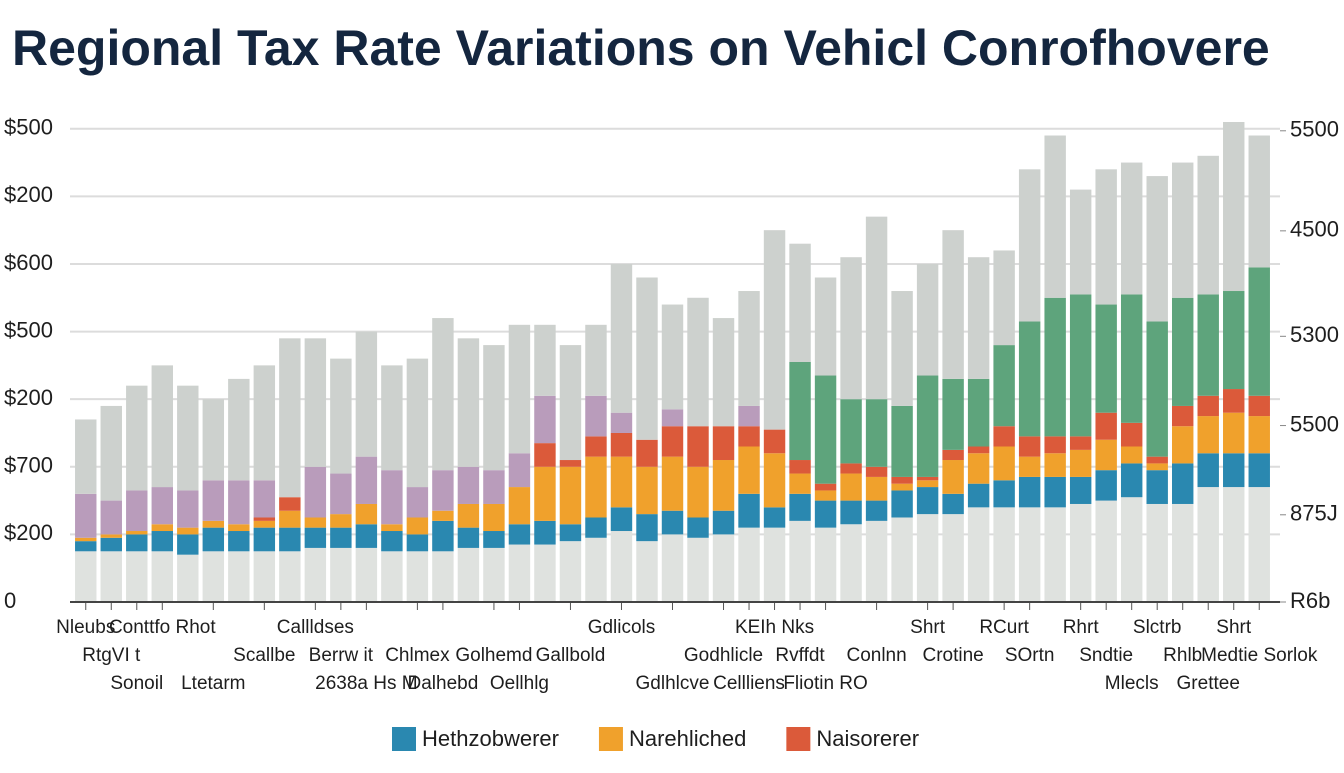 Image resolution: width=1344 pixels, height=773 pixels. I want to click on x-tick-label: RtgVI t, so click(111, 655).